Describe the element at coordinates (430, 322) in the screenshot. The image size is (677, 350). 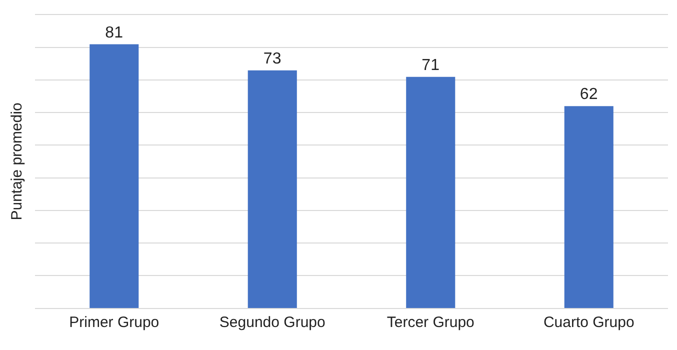
I see `x-tick-label: Tercer Grupo` at that location.